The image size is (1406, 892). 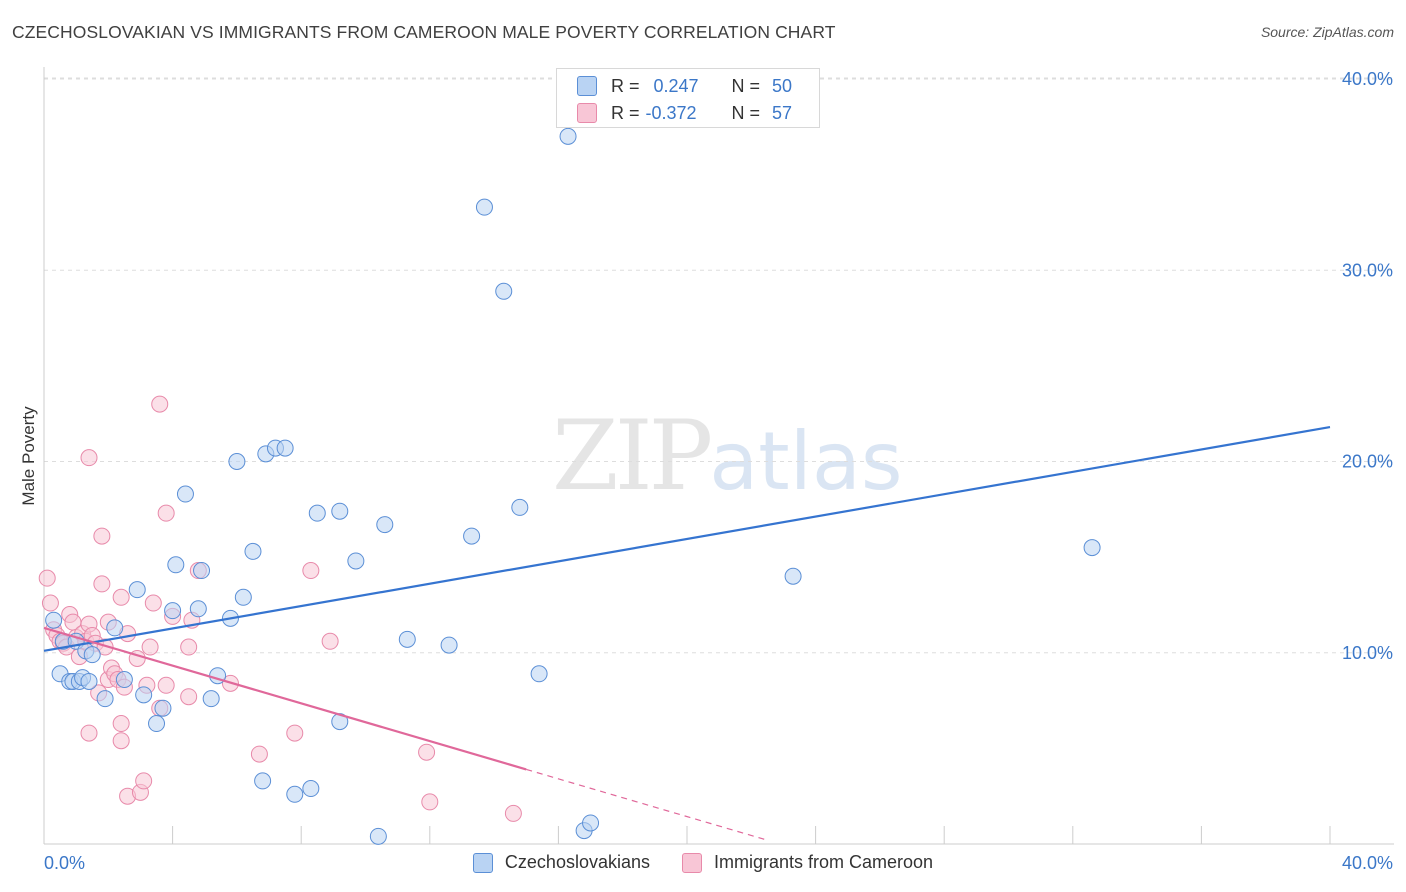 I want to click on legend-item-czechoslovakians: Czechoslovakians, so click(x=561, y=862).